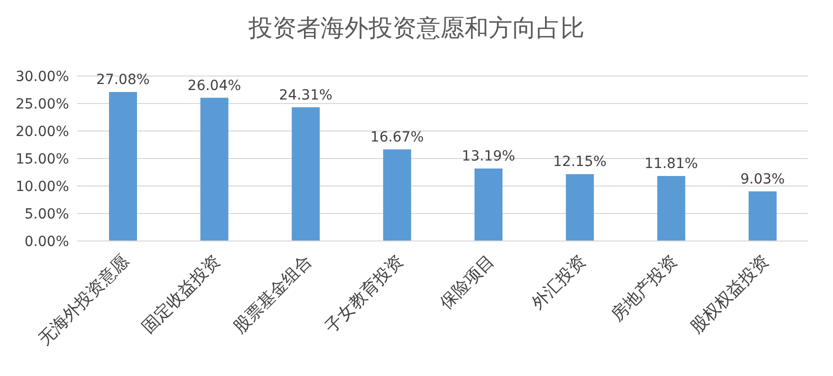 The width and height of the screenshot is (833, 376). What do you see at coordinates (46, 214) in the screenshot?
I see `y-tick-label: 5.00%` at bounding box center [46, 214].